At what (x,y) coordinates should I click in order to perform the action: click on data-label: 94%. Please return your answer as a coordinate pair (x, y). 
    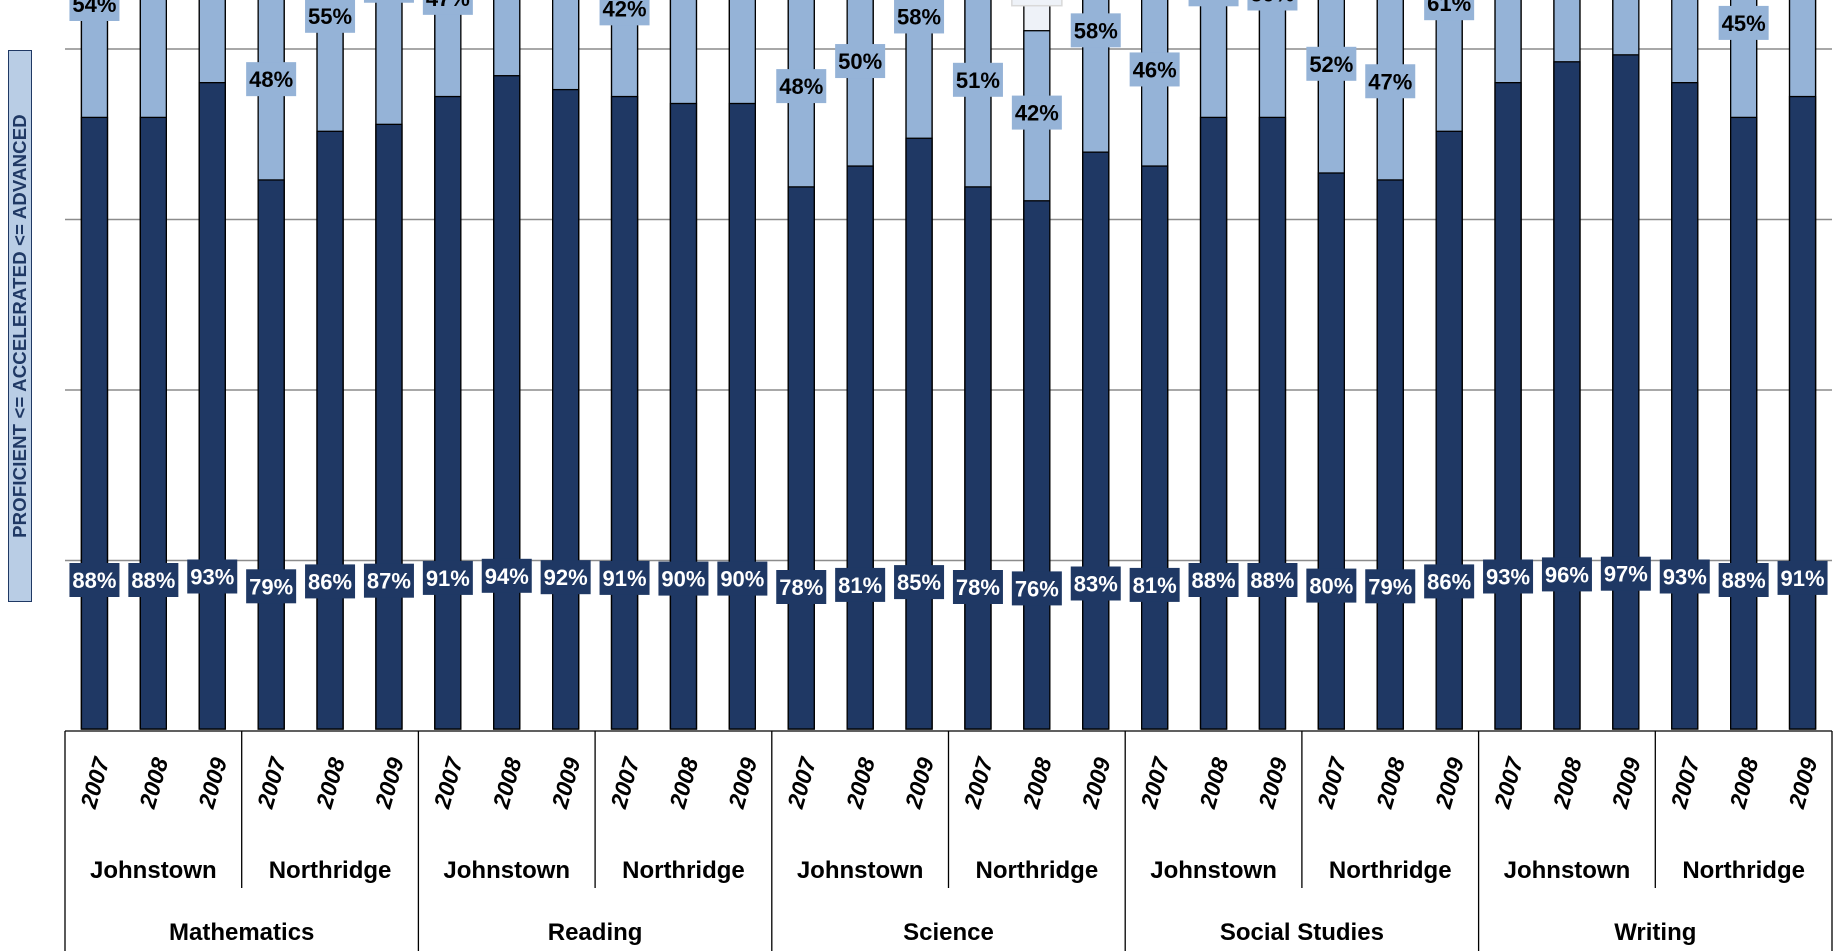
    Looking at the image, I should click on (507, 576).